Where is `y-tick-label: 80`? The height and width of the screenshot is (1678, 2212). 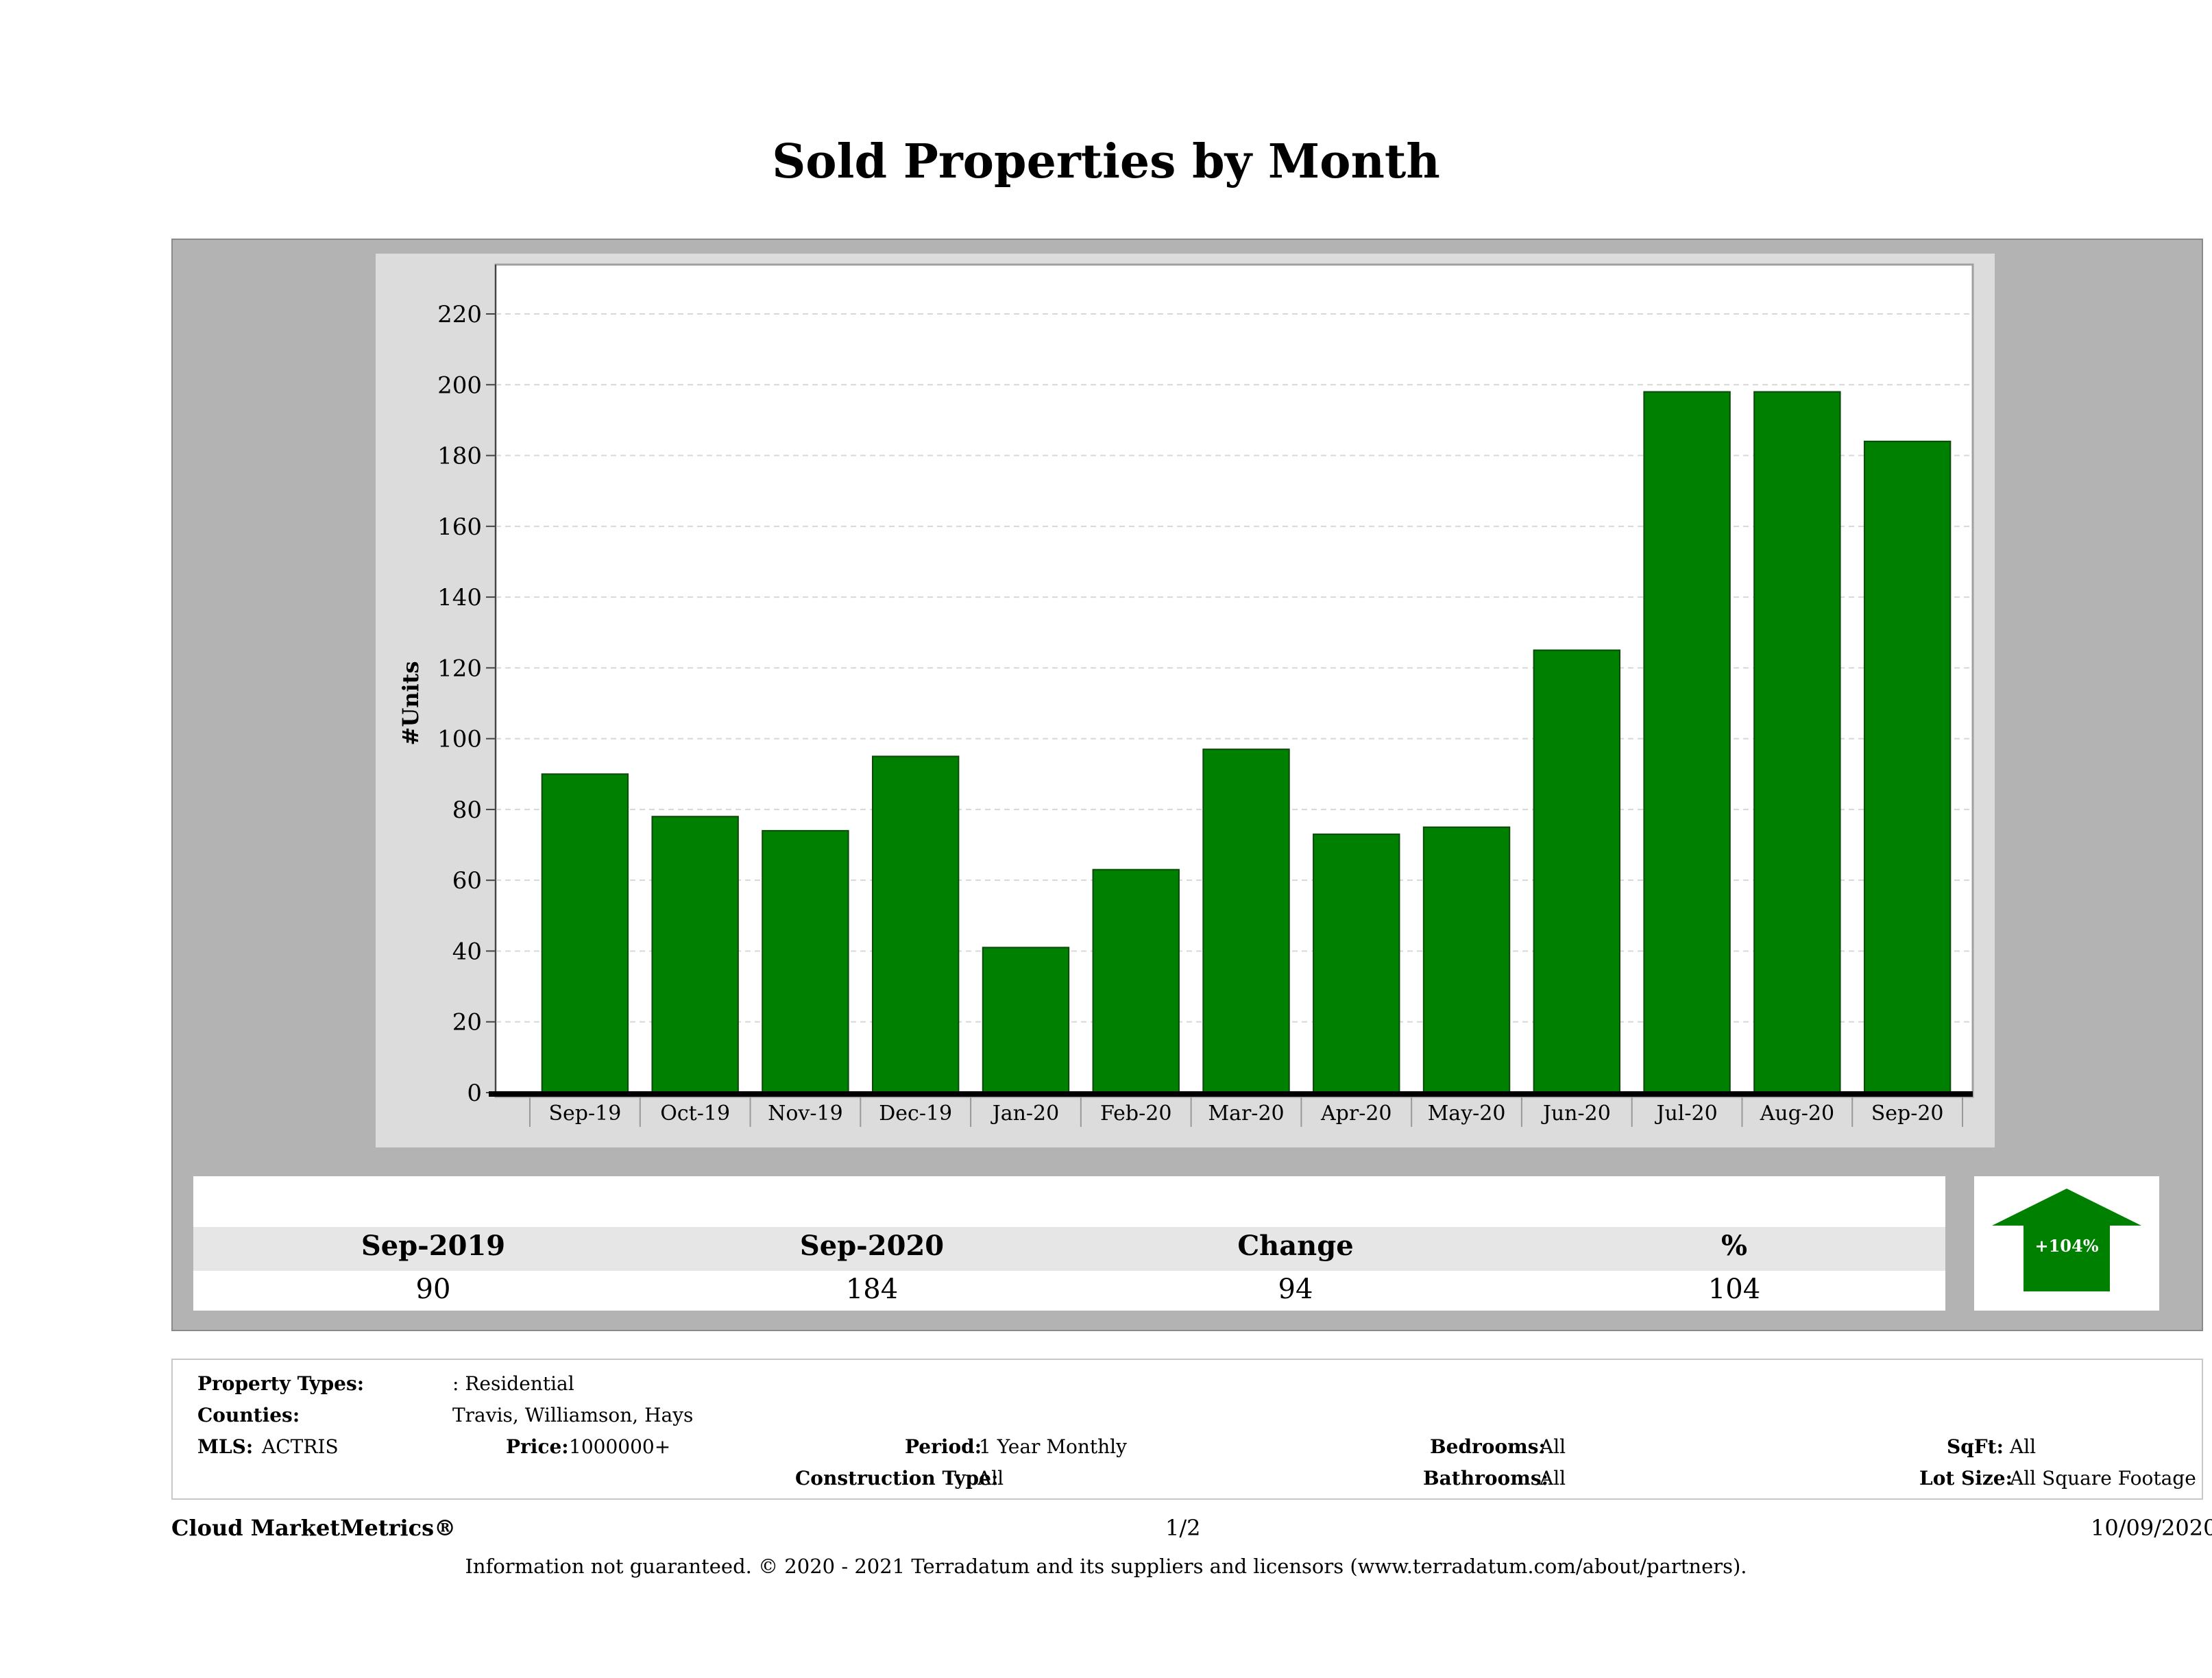
y-tick-label: 80 is located at coordinates (467, 810).